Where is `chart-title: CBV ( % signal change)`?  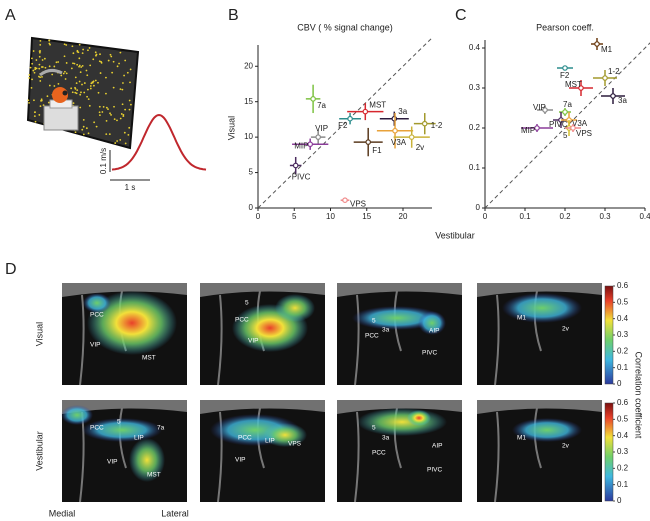 chart-title: CBV ( % signal change) is located at coordinates (345, 27).